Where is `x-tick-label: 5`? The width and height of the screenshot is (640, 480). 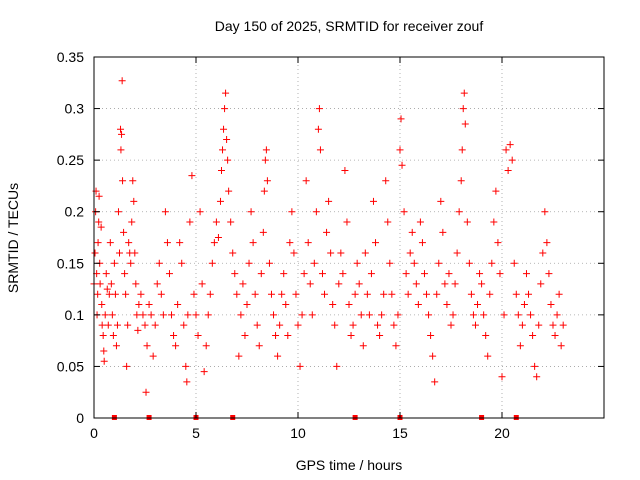
x-tick-label: 5 is located at coordinates (196, 433).